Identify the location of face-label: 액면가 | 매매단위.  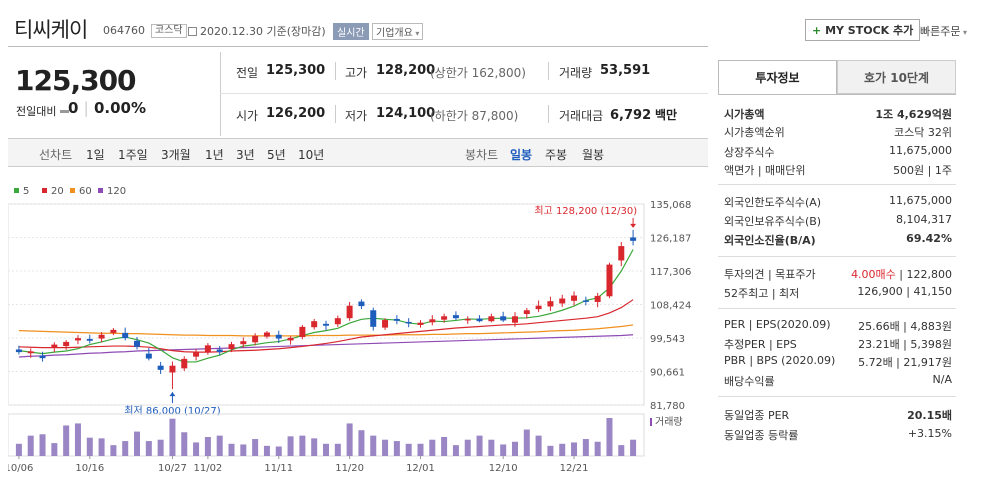
(765, 170).